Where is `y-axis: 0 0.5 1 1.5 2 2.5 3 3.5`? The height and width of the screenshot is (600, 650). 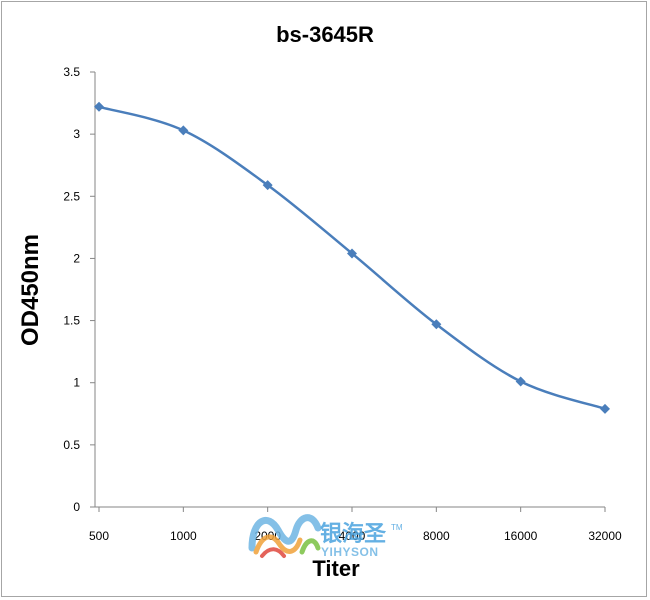 y-axis: 0 0.5 1 1.5 2 2.5 3 3.5 is located at coordinates (79, 289).